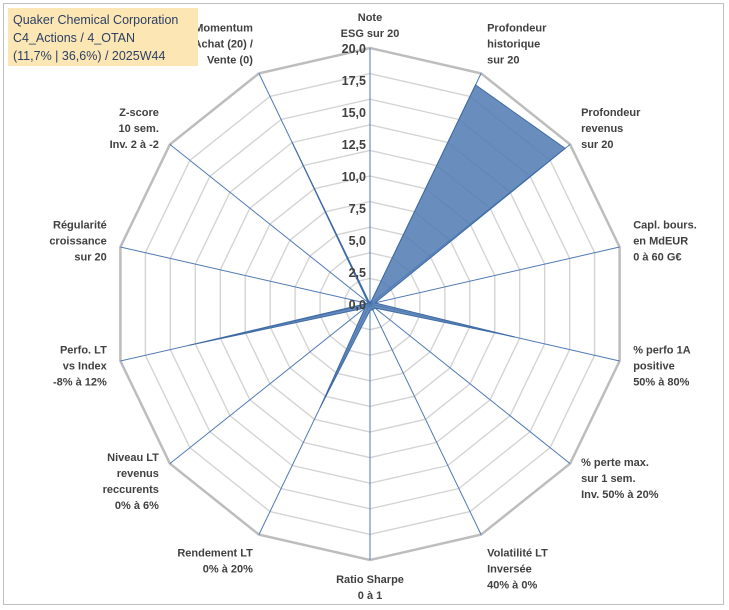 The width and height of the screenshot is (729, 610). Describe the element at coordinates (665, 226) in the screenshot. I see `axis-label-line: Capl. bours.` at that location.